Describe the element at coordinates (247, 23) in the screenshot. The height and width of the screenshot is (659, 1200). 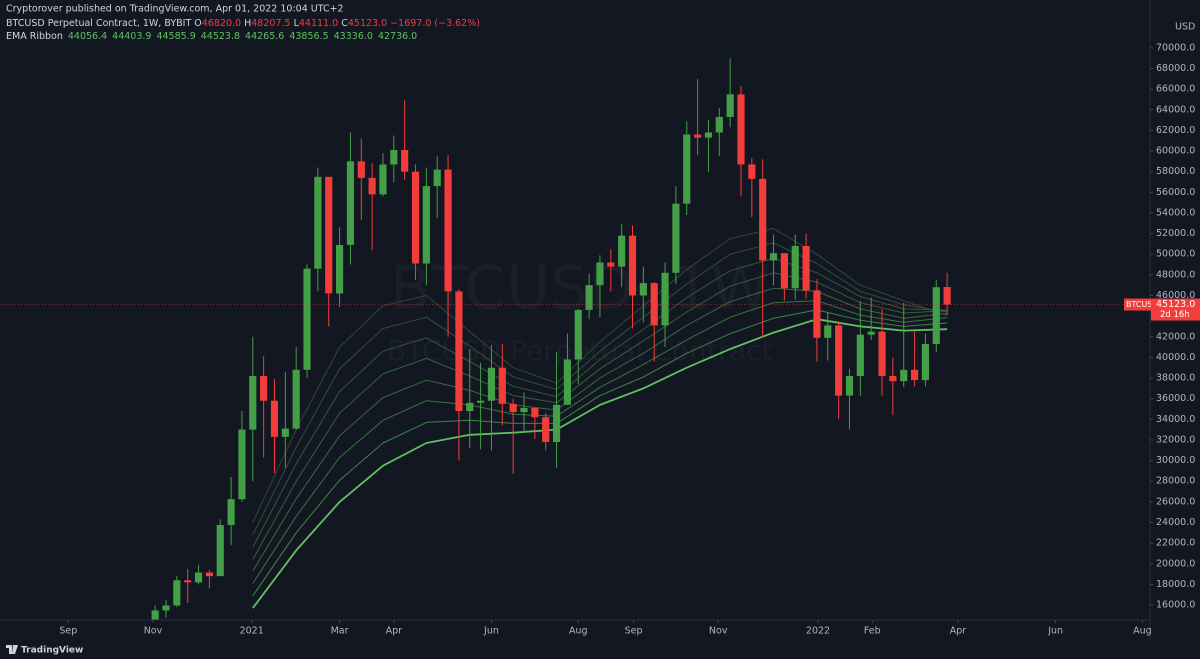
I see `ohlc-letter: H` at that location.